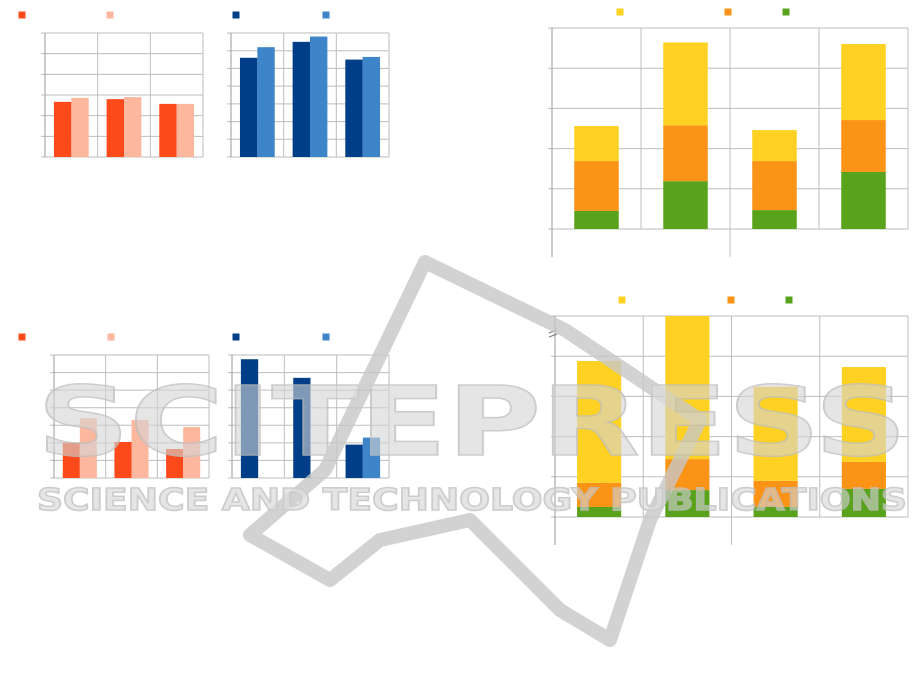 Image resolution: width=924 pixels, height=686 pixels. What do you see at coordinates (472, 500) in the screenshot?
I see `watermark-subtitle: SCIENCE AND TECHNOLOGY PUBLICATIONS` at bounding box center [472, 500].